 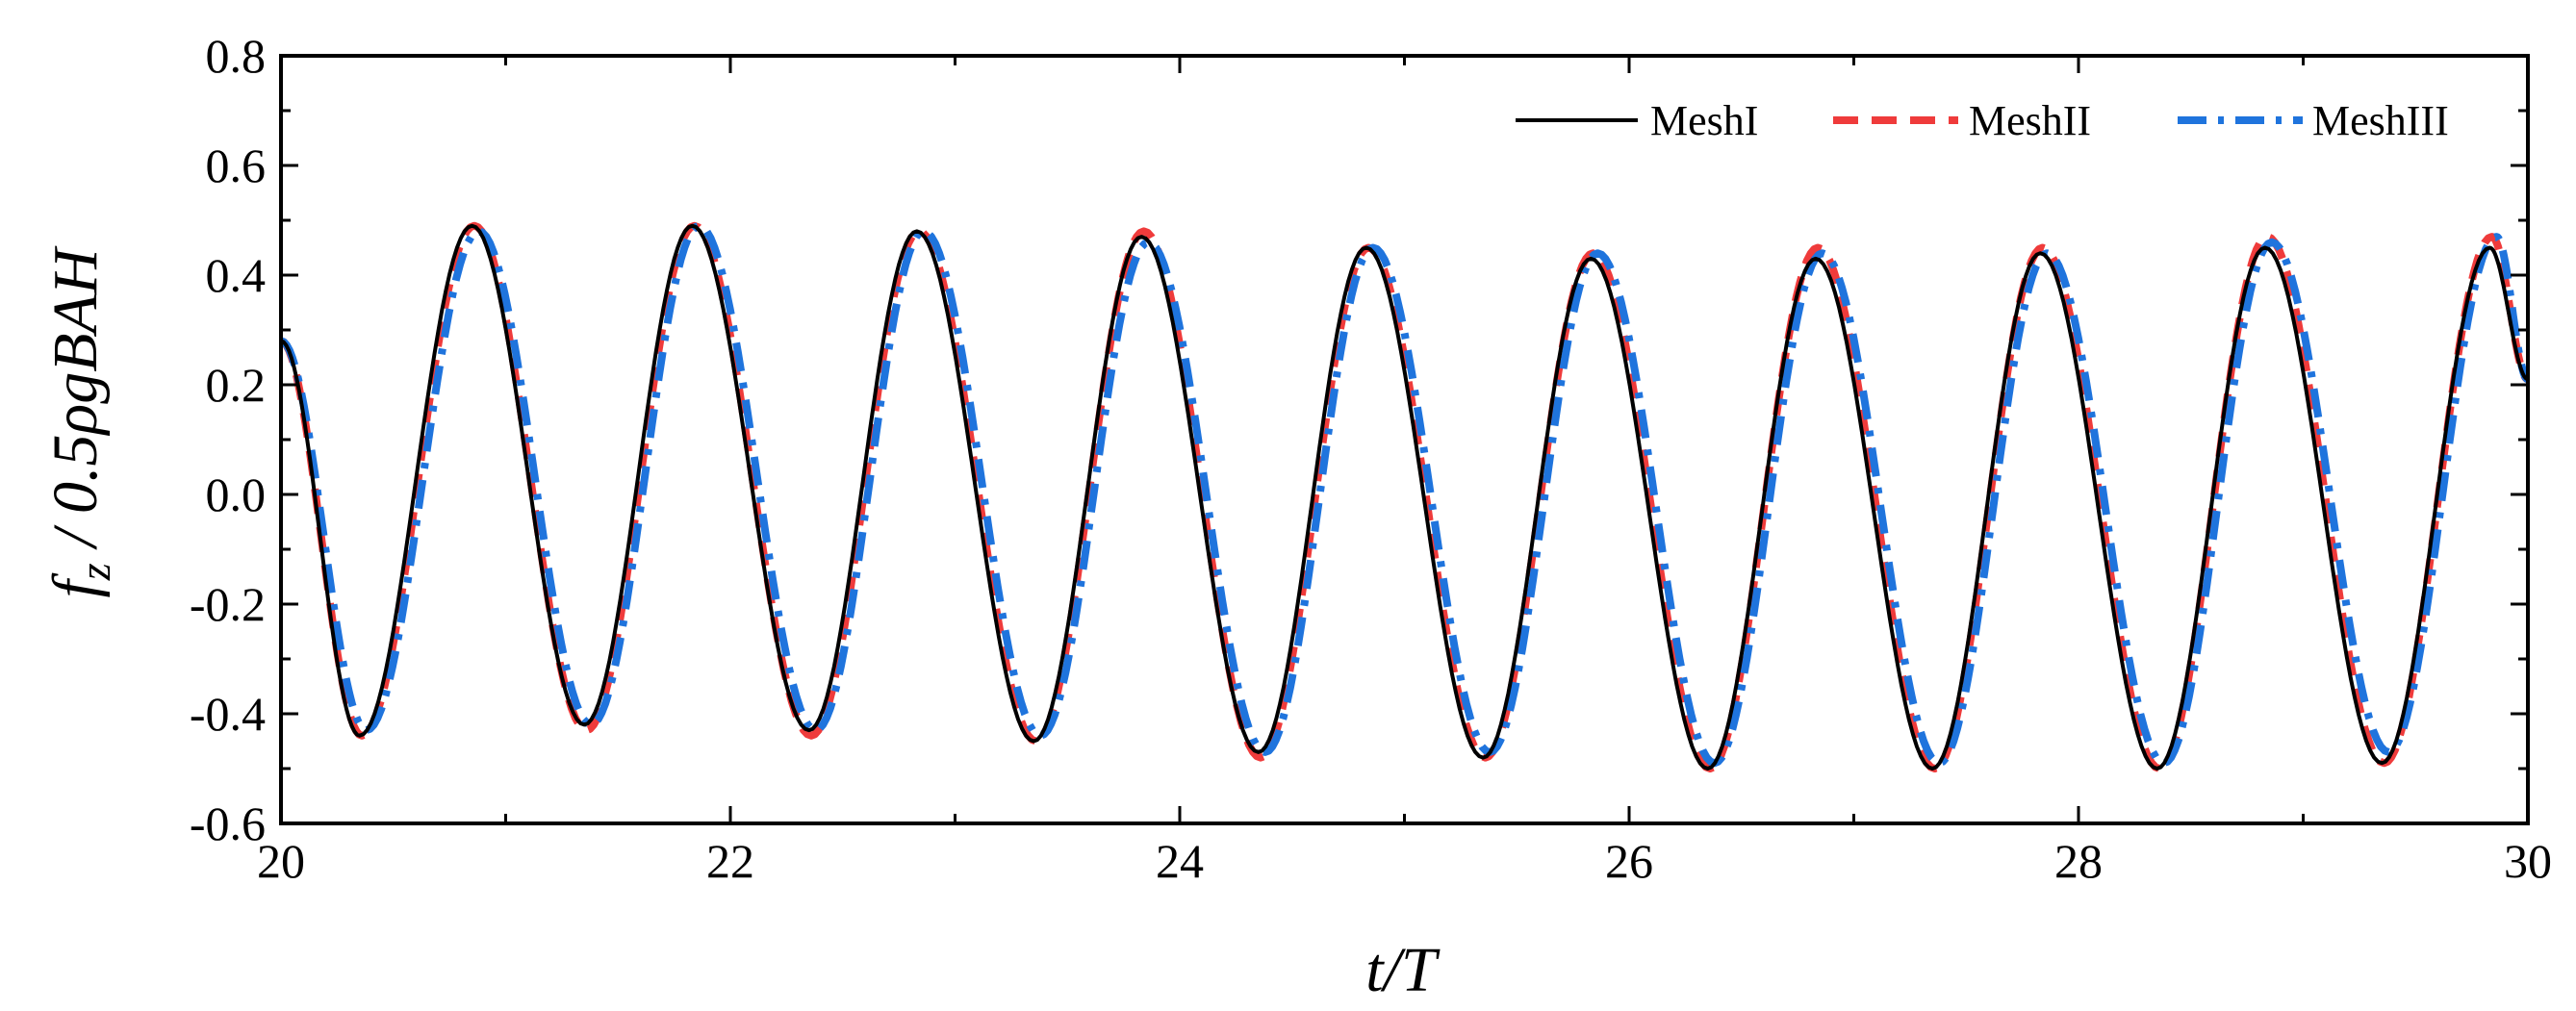 What do you see at coordinates (236, 495) in the screenshot?
I see `y-tick-label: 0.0` at bounding box center [236, 495].